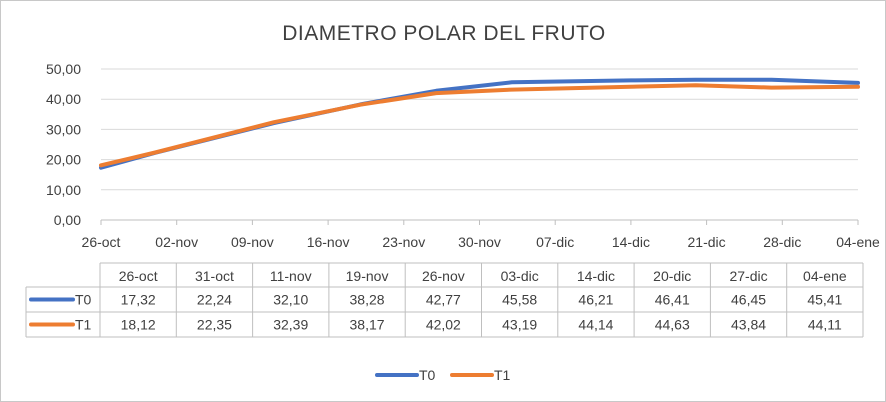 Image resolution: width=886 pixels, height=402 pixels. I want to click on table-cell: 46,21, so click(595, 300).